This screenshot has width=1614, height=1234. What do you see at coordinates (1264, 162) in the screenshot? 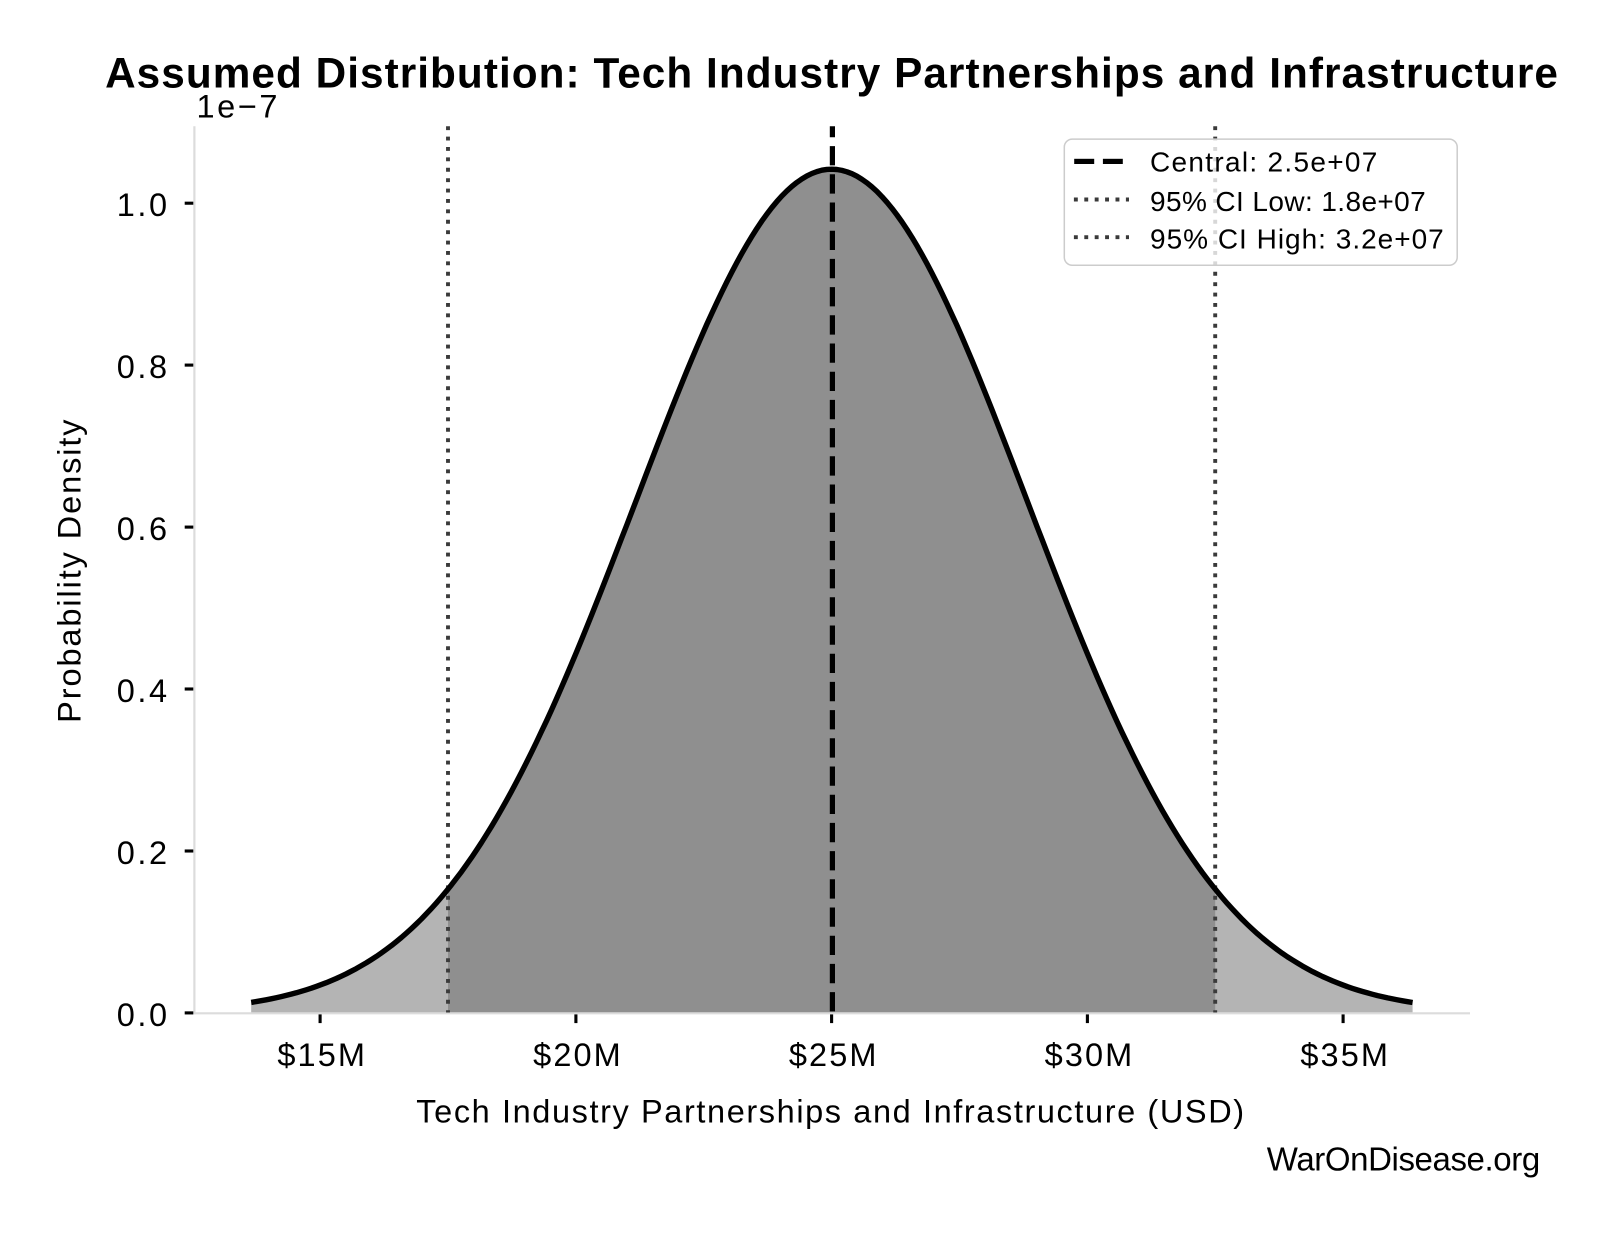
I see `svg-text: Central: 2.5e+07` at bounding box center [1264, 162].